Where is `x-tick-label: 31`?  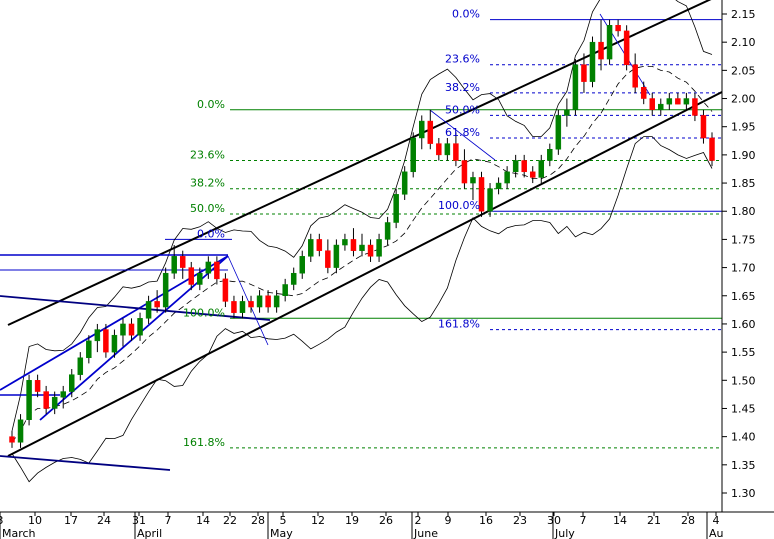 x-tick-label: 31 is located at coordinates (139, 520).